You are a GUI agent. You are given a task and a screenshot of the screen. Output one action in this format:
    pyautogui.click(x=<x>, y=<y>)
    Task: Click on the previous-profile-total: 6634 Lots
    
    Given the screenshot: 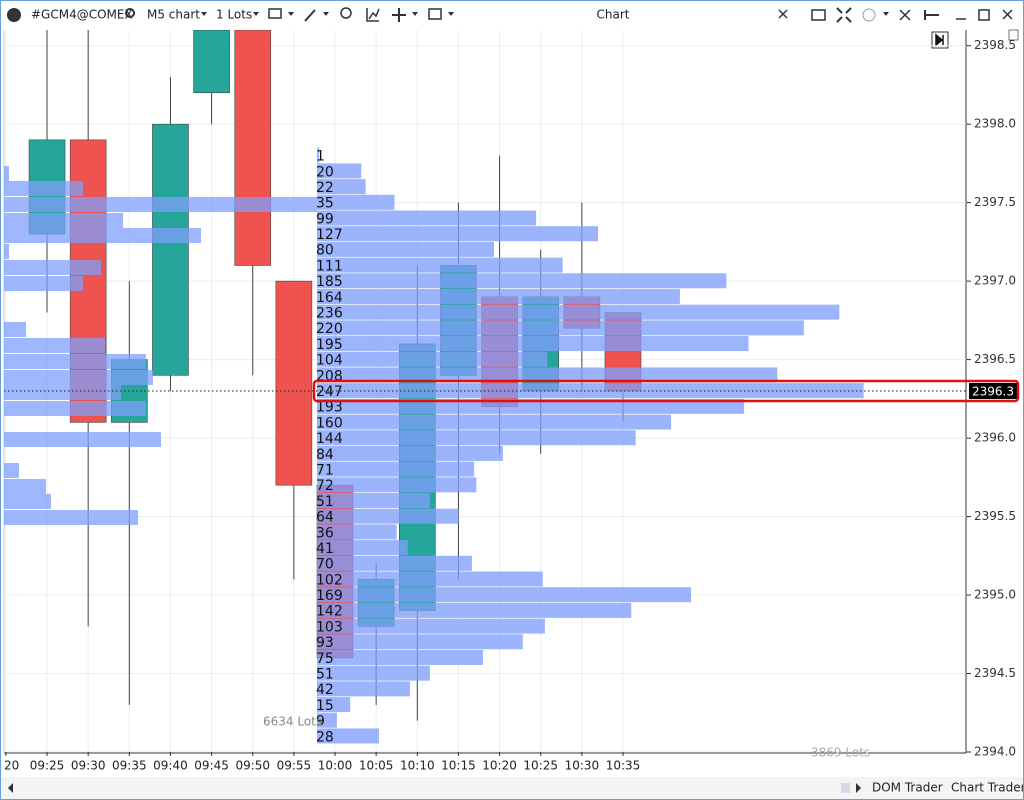 What is the action you would take?
    pyautogui.click(x=292, y=722)
    